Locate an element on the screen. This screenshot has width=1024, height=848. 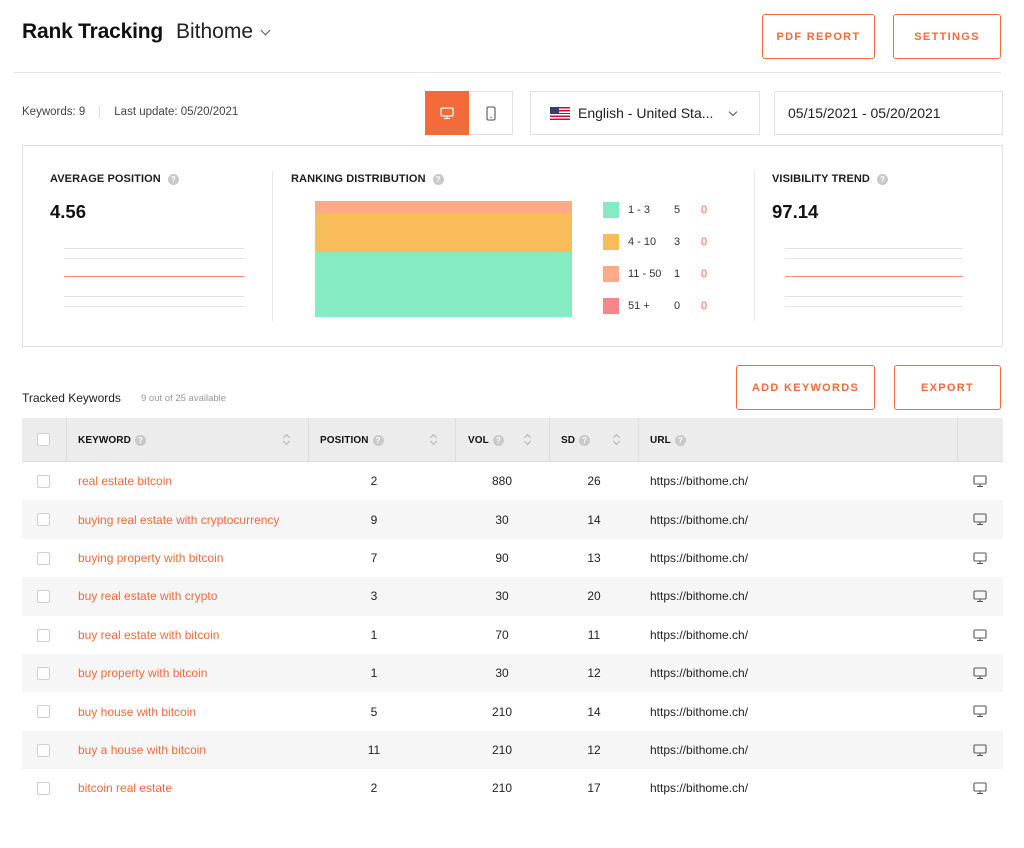
legend-range: 4 - 10 is located at coordinates (642, 242).